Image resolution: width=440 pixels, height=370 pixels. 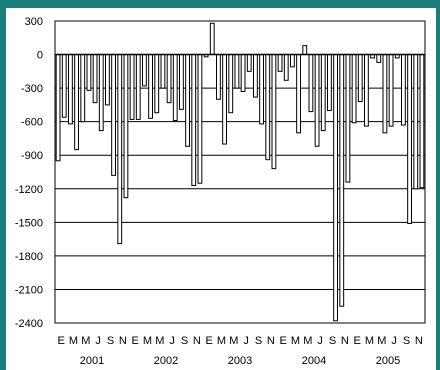 What do you see at coordinates (32, 123) in the screenshot?
I see `y-tick-label: -600` at bounding box center [32, 123].